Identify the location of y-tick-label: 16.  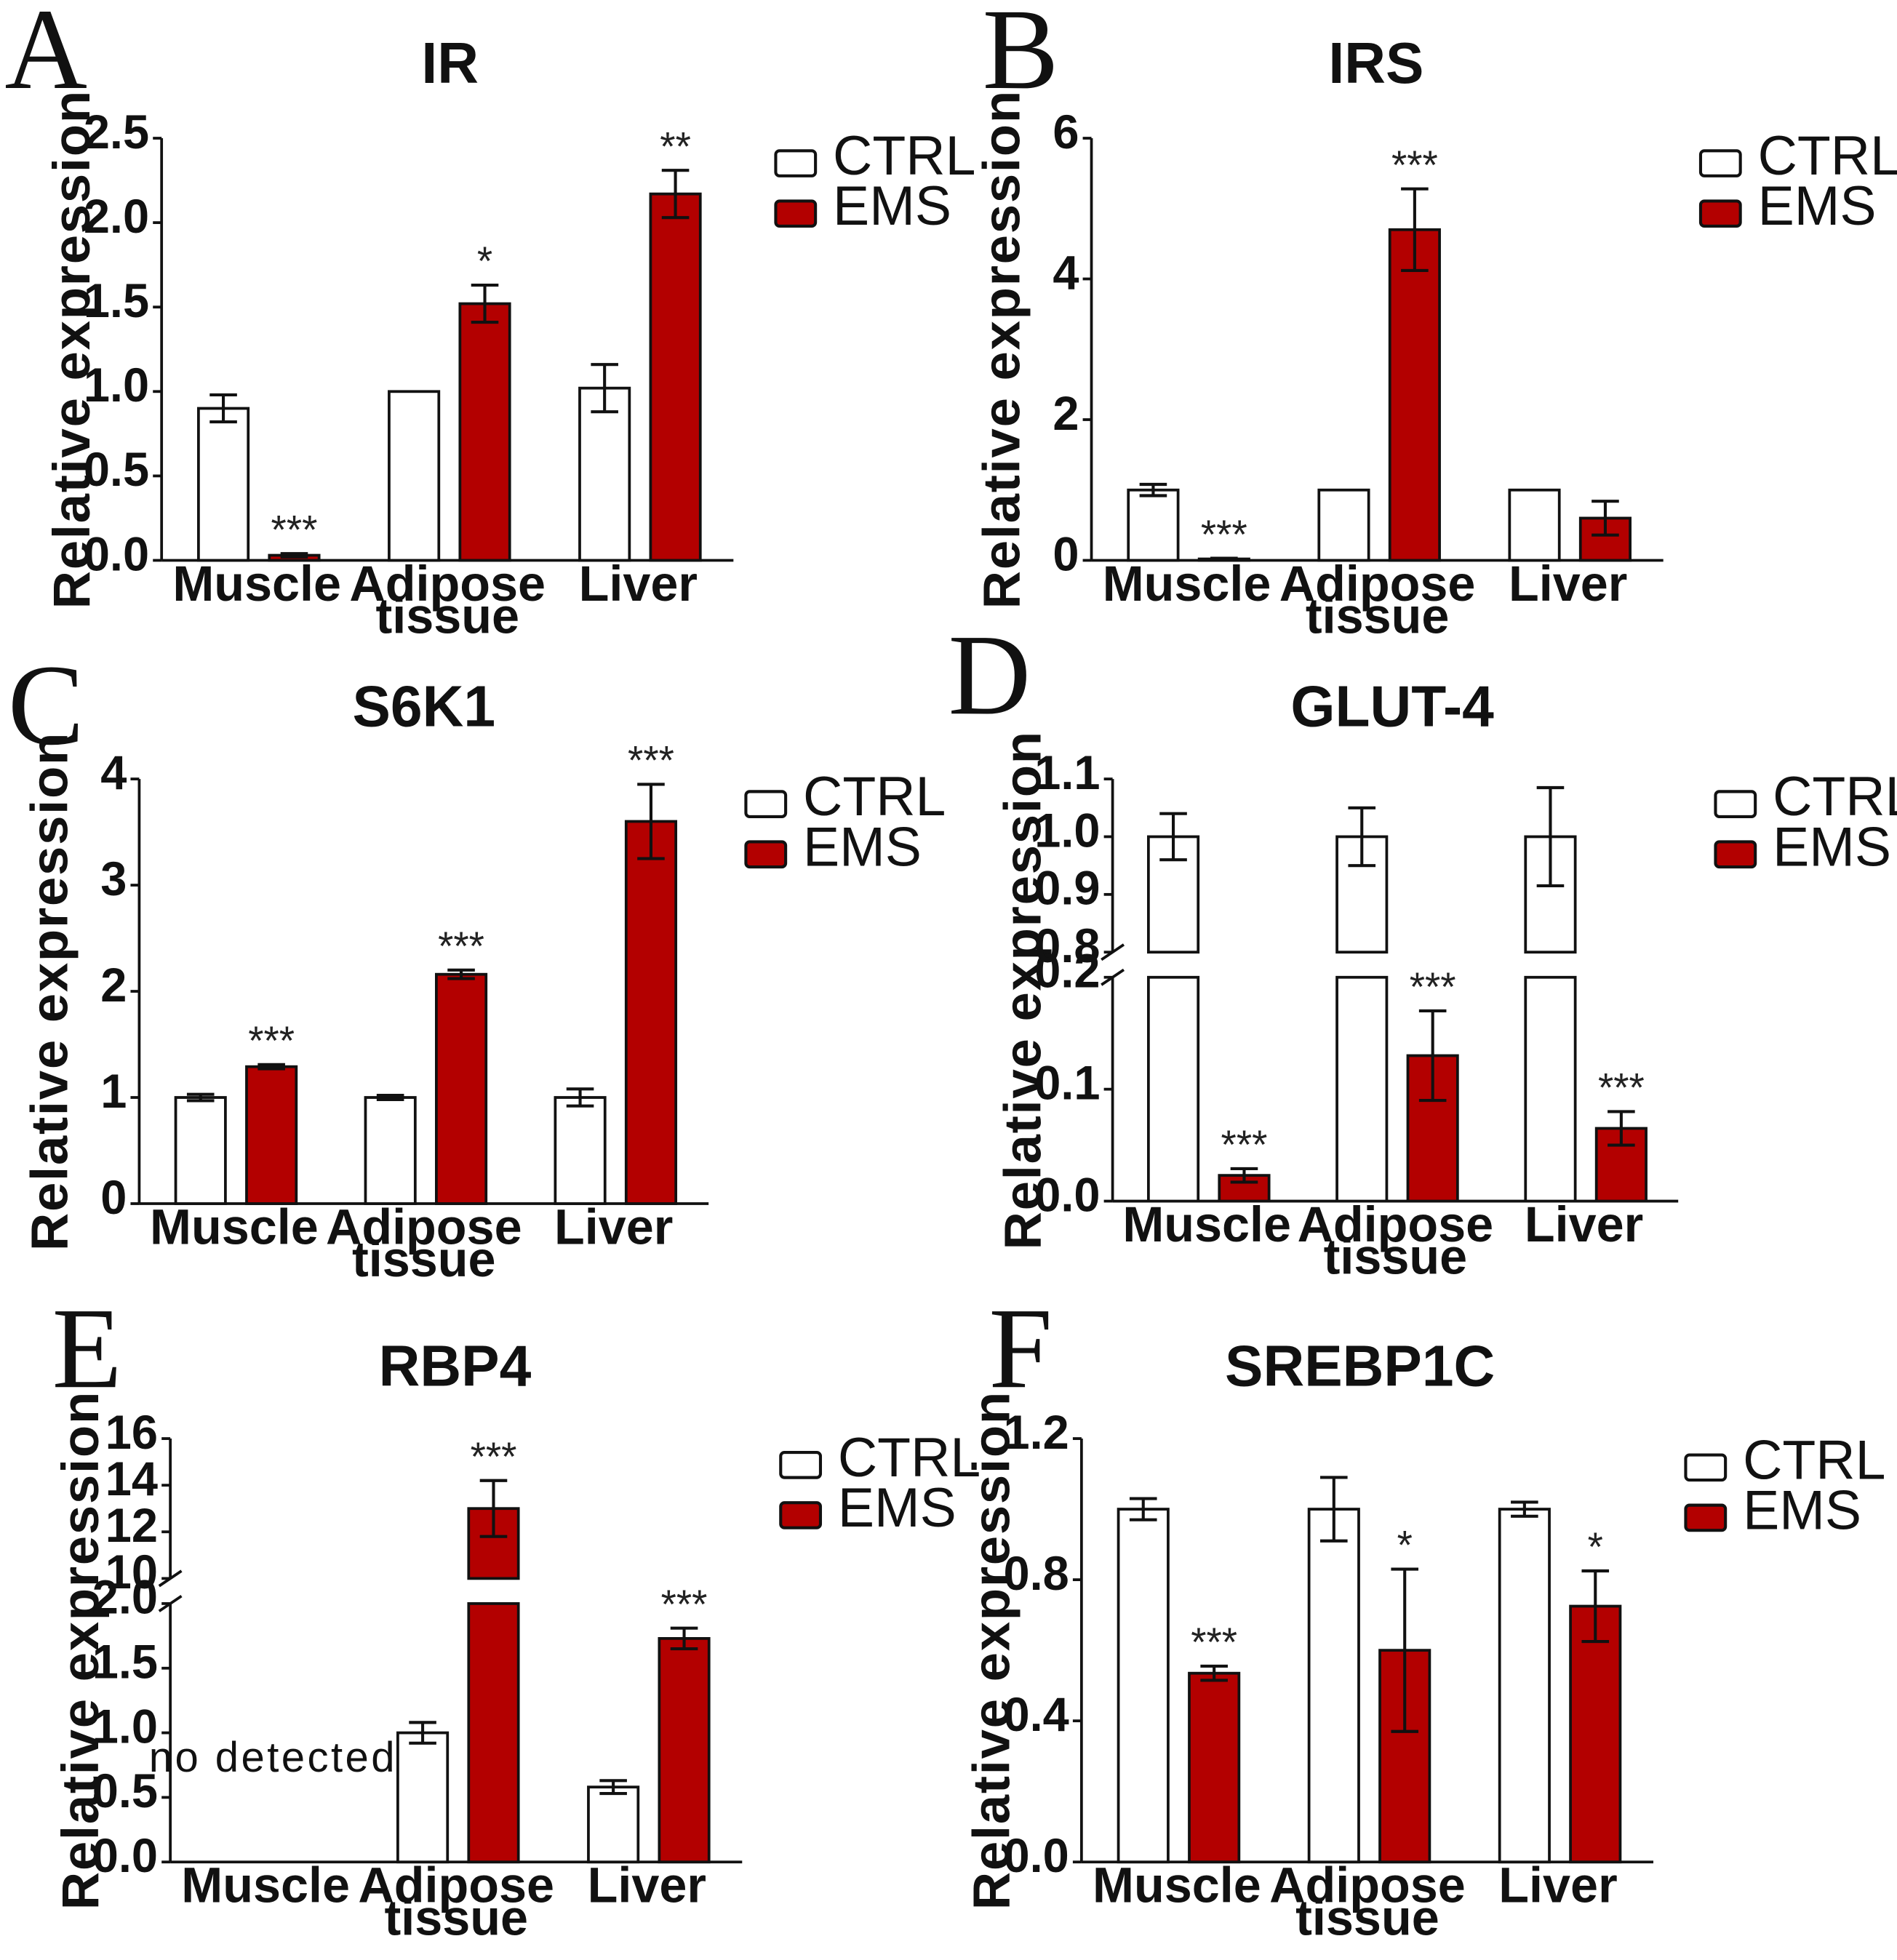
(131, 1432).